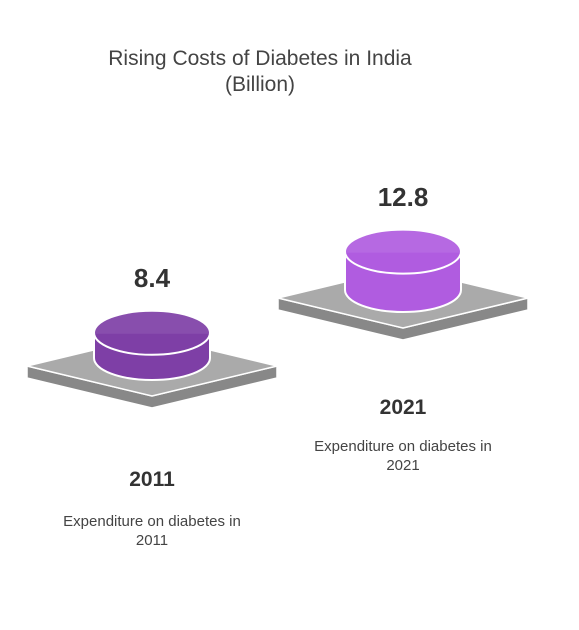 The width and height of the screenshot is (579, 630). Describe the element at coordinates (152, 479) in the screenshot. I see `category-label: 2011` at that location.